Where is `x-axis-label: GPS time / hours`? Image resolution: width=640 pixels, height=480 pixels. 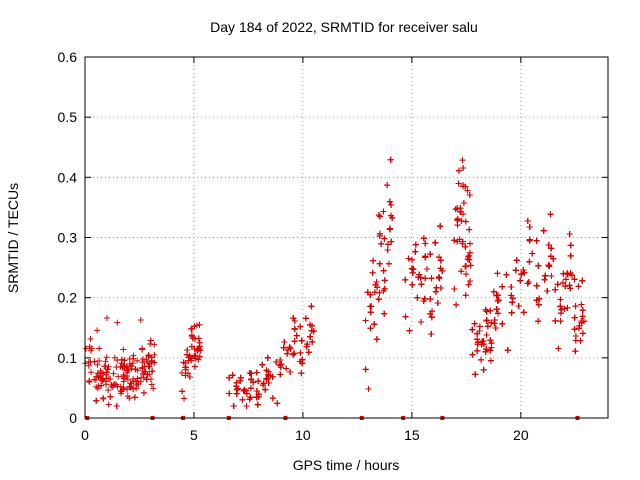
x-axis-label: GPS time / hours is located at coordinates (346, 465).